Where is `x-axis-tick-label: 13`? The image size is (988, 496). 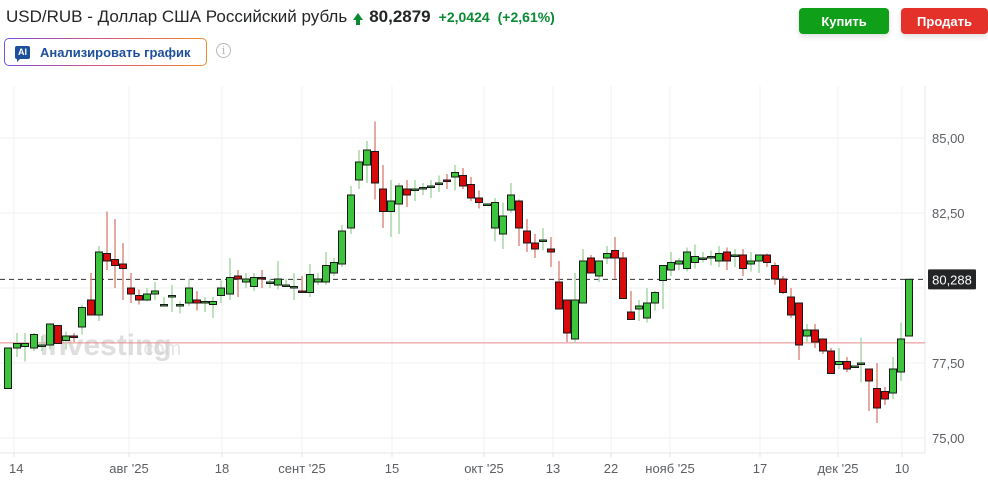
x-axis-tick-label: 13 is located at coordinates (553, 468).